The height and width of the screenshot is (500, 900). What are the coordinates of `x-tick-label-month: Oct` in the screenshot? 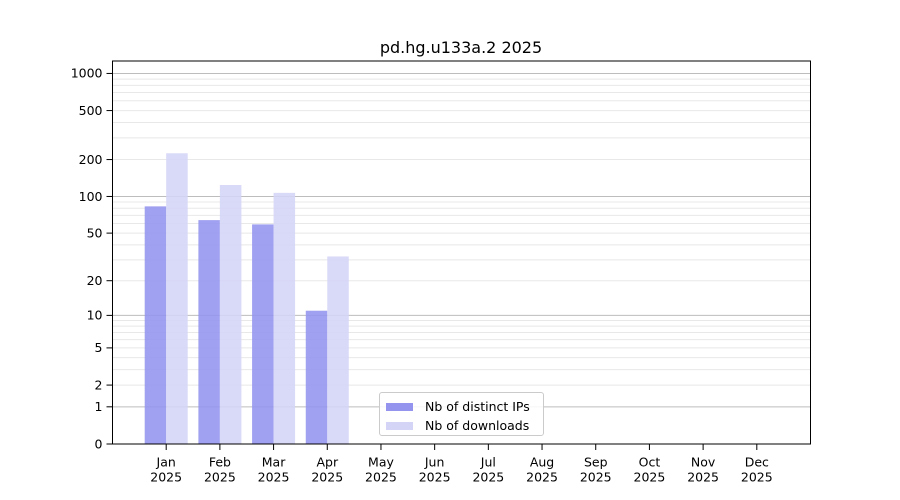 It's located at (650, 462).